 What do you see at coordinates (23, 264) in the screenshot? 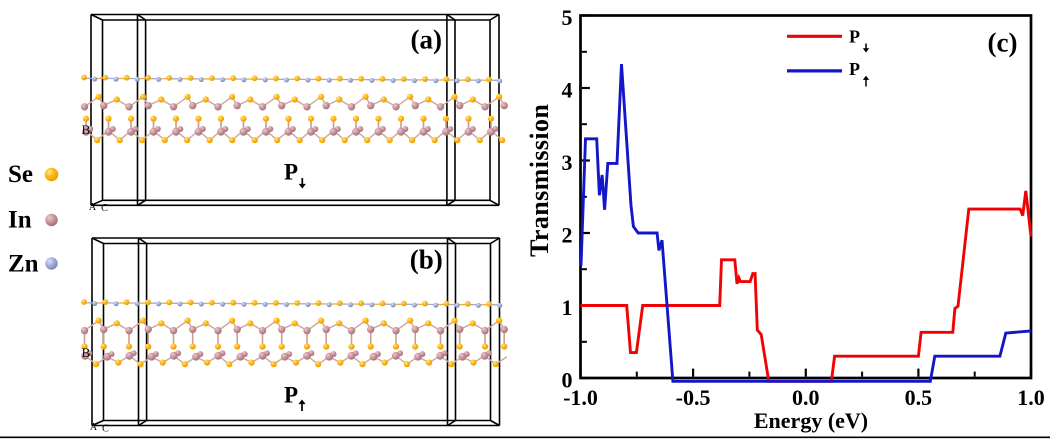
I see `svg-text: Zn` at bounding box center [23, 264].